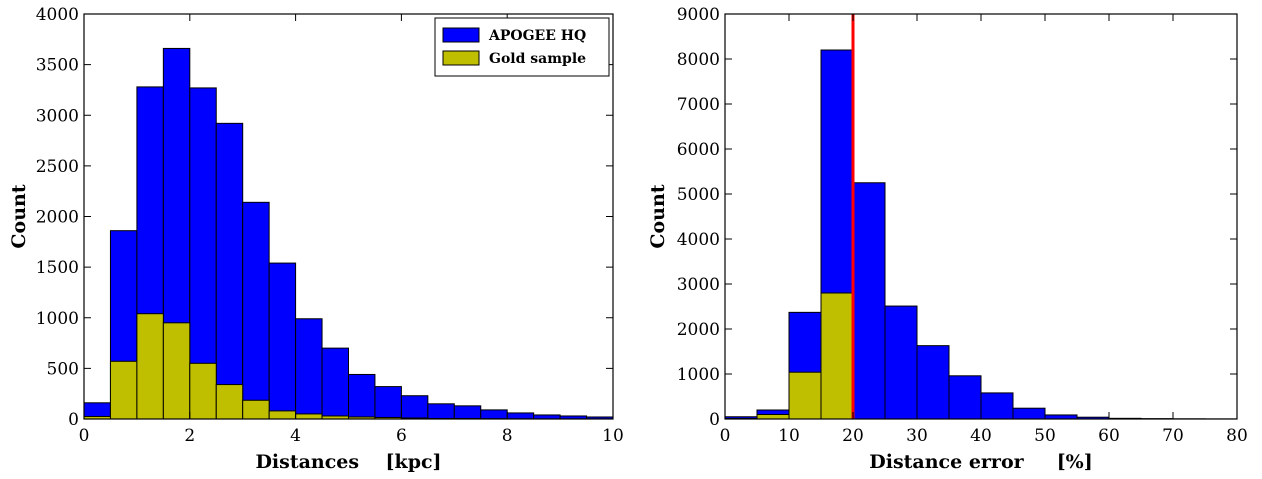  I want to click on x-tick-label: 70, so click(1173, 436).